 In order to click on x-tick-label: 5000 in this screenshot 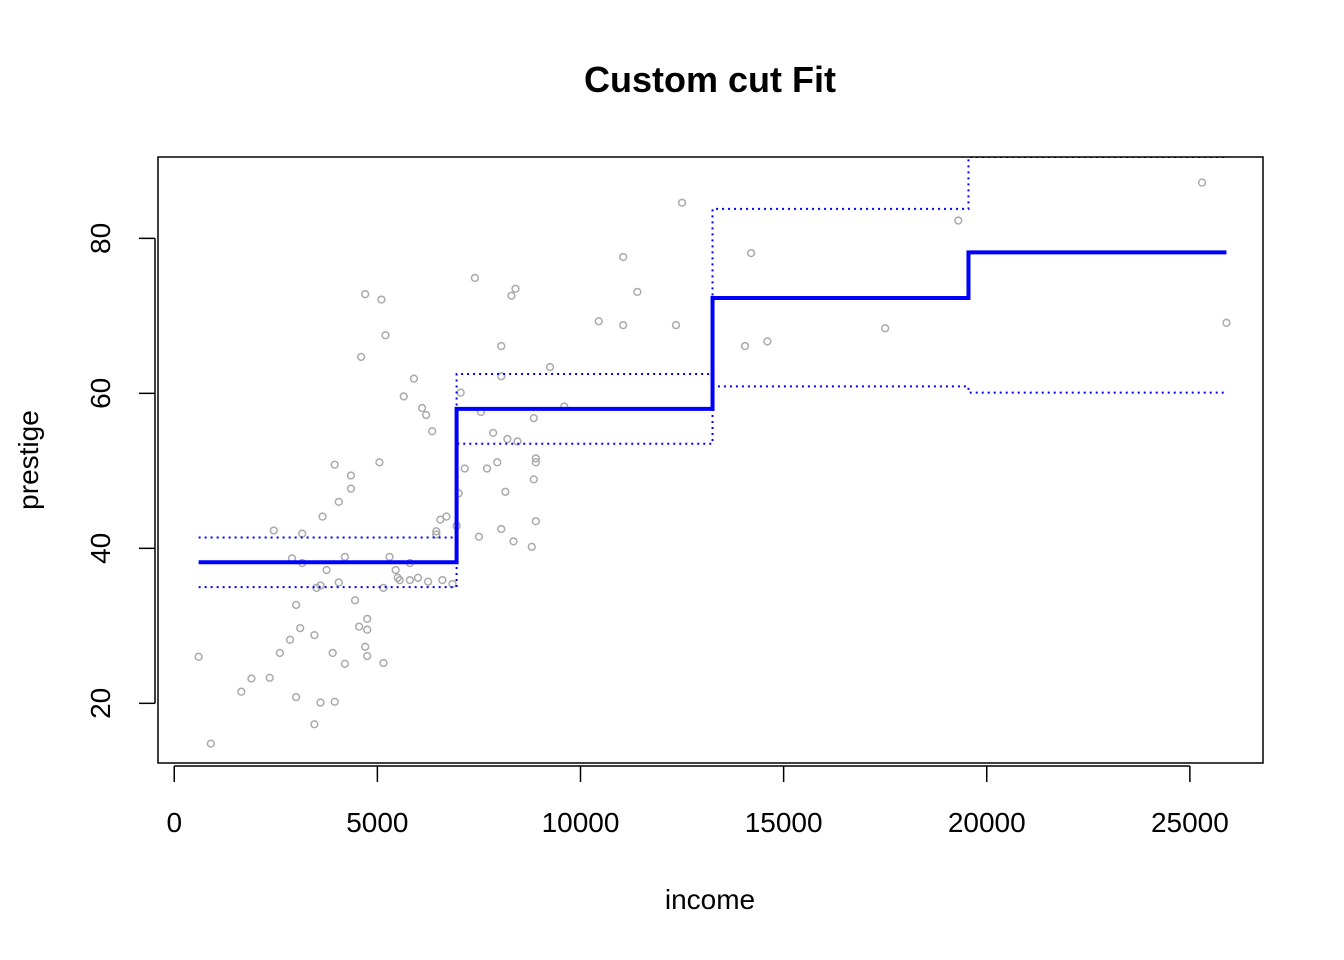, I will do `click(377, 822)`.